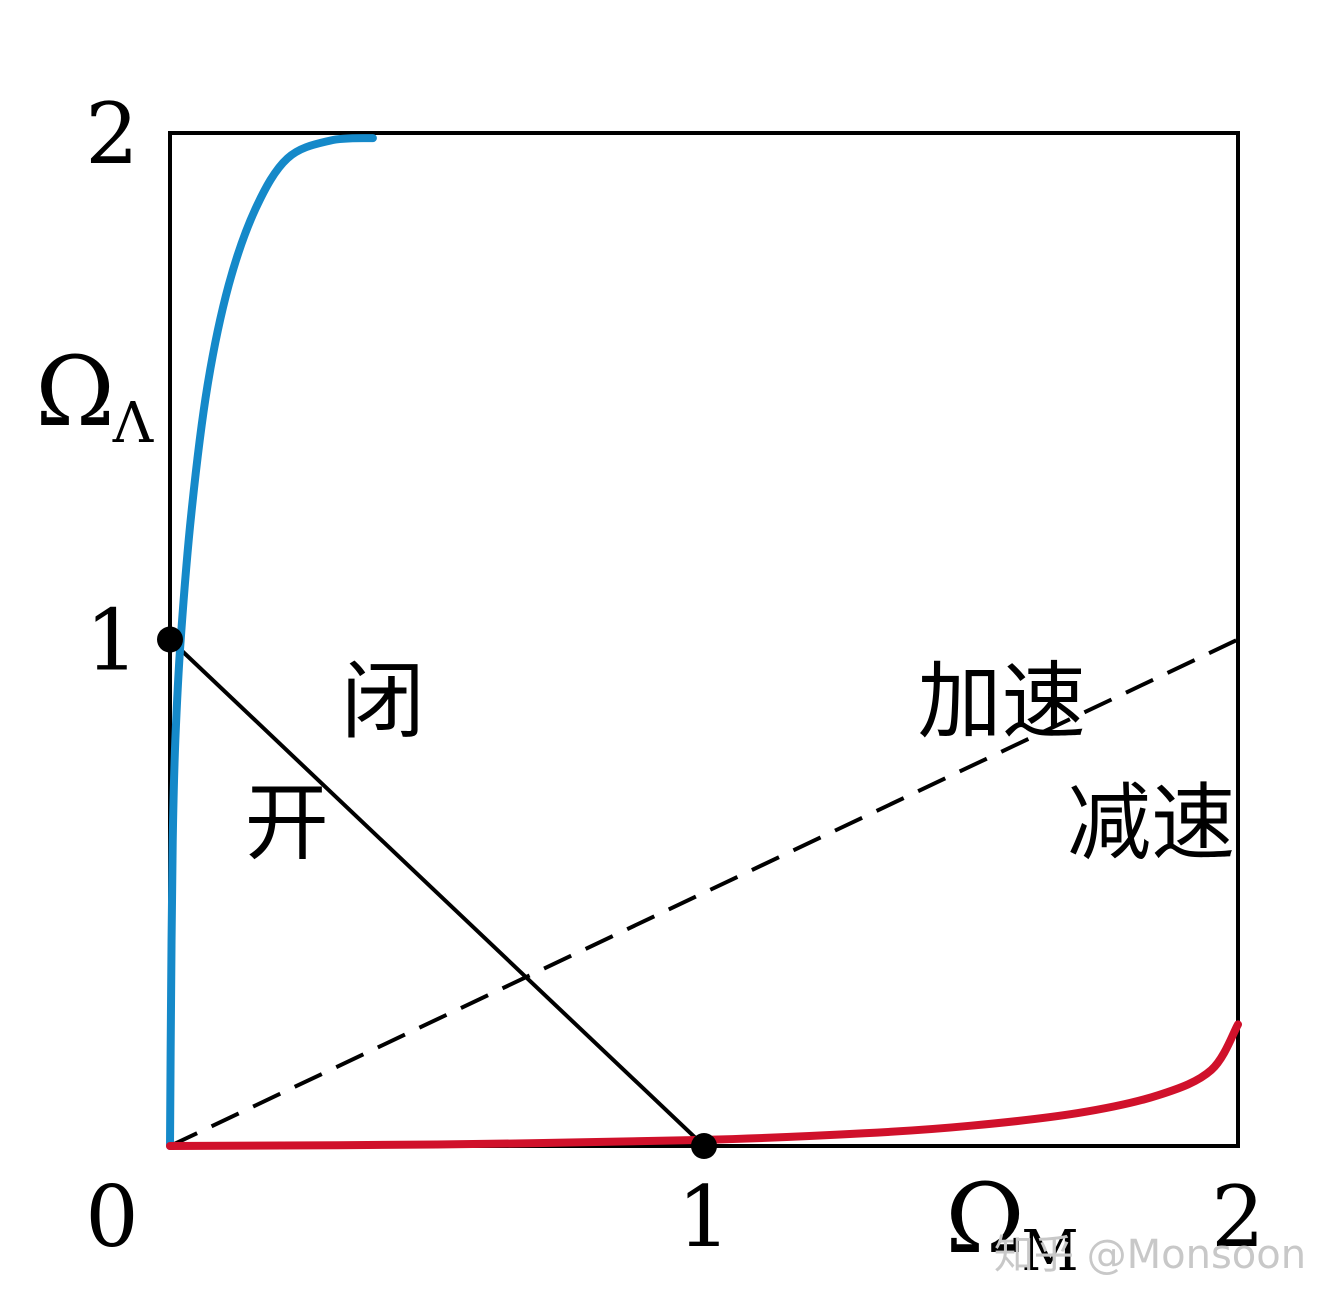 The height and width of the screenshot is (1310, 1335). What do you see at coordinates (704, 1085) in the screenshot?
I see `red-curve` at bounding box center [704, 1085].